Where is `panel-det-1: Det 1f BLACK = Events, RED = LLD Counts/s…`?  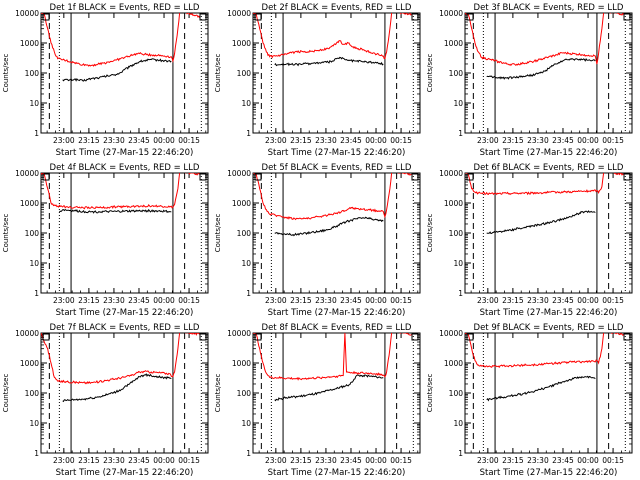 panel-det-1: Det 1f BLACK = Events, RED = LLD Counts/s… is located at coordinates (105, 80).